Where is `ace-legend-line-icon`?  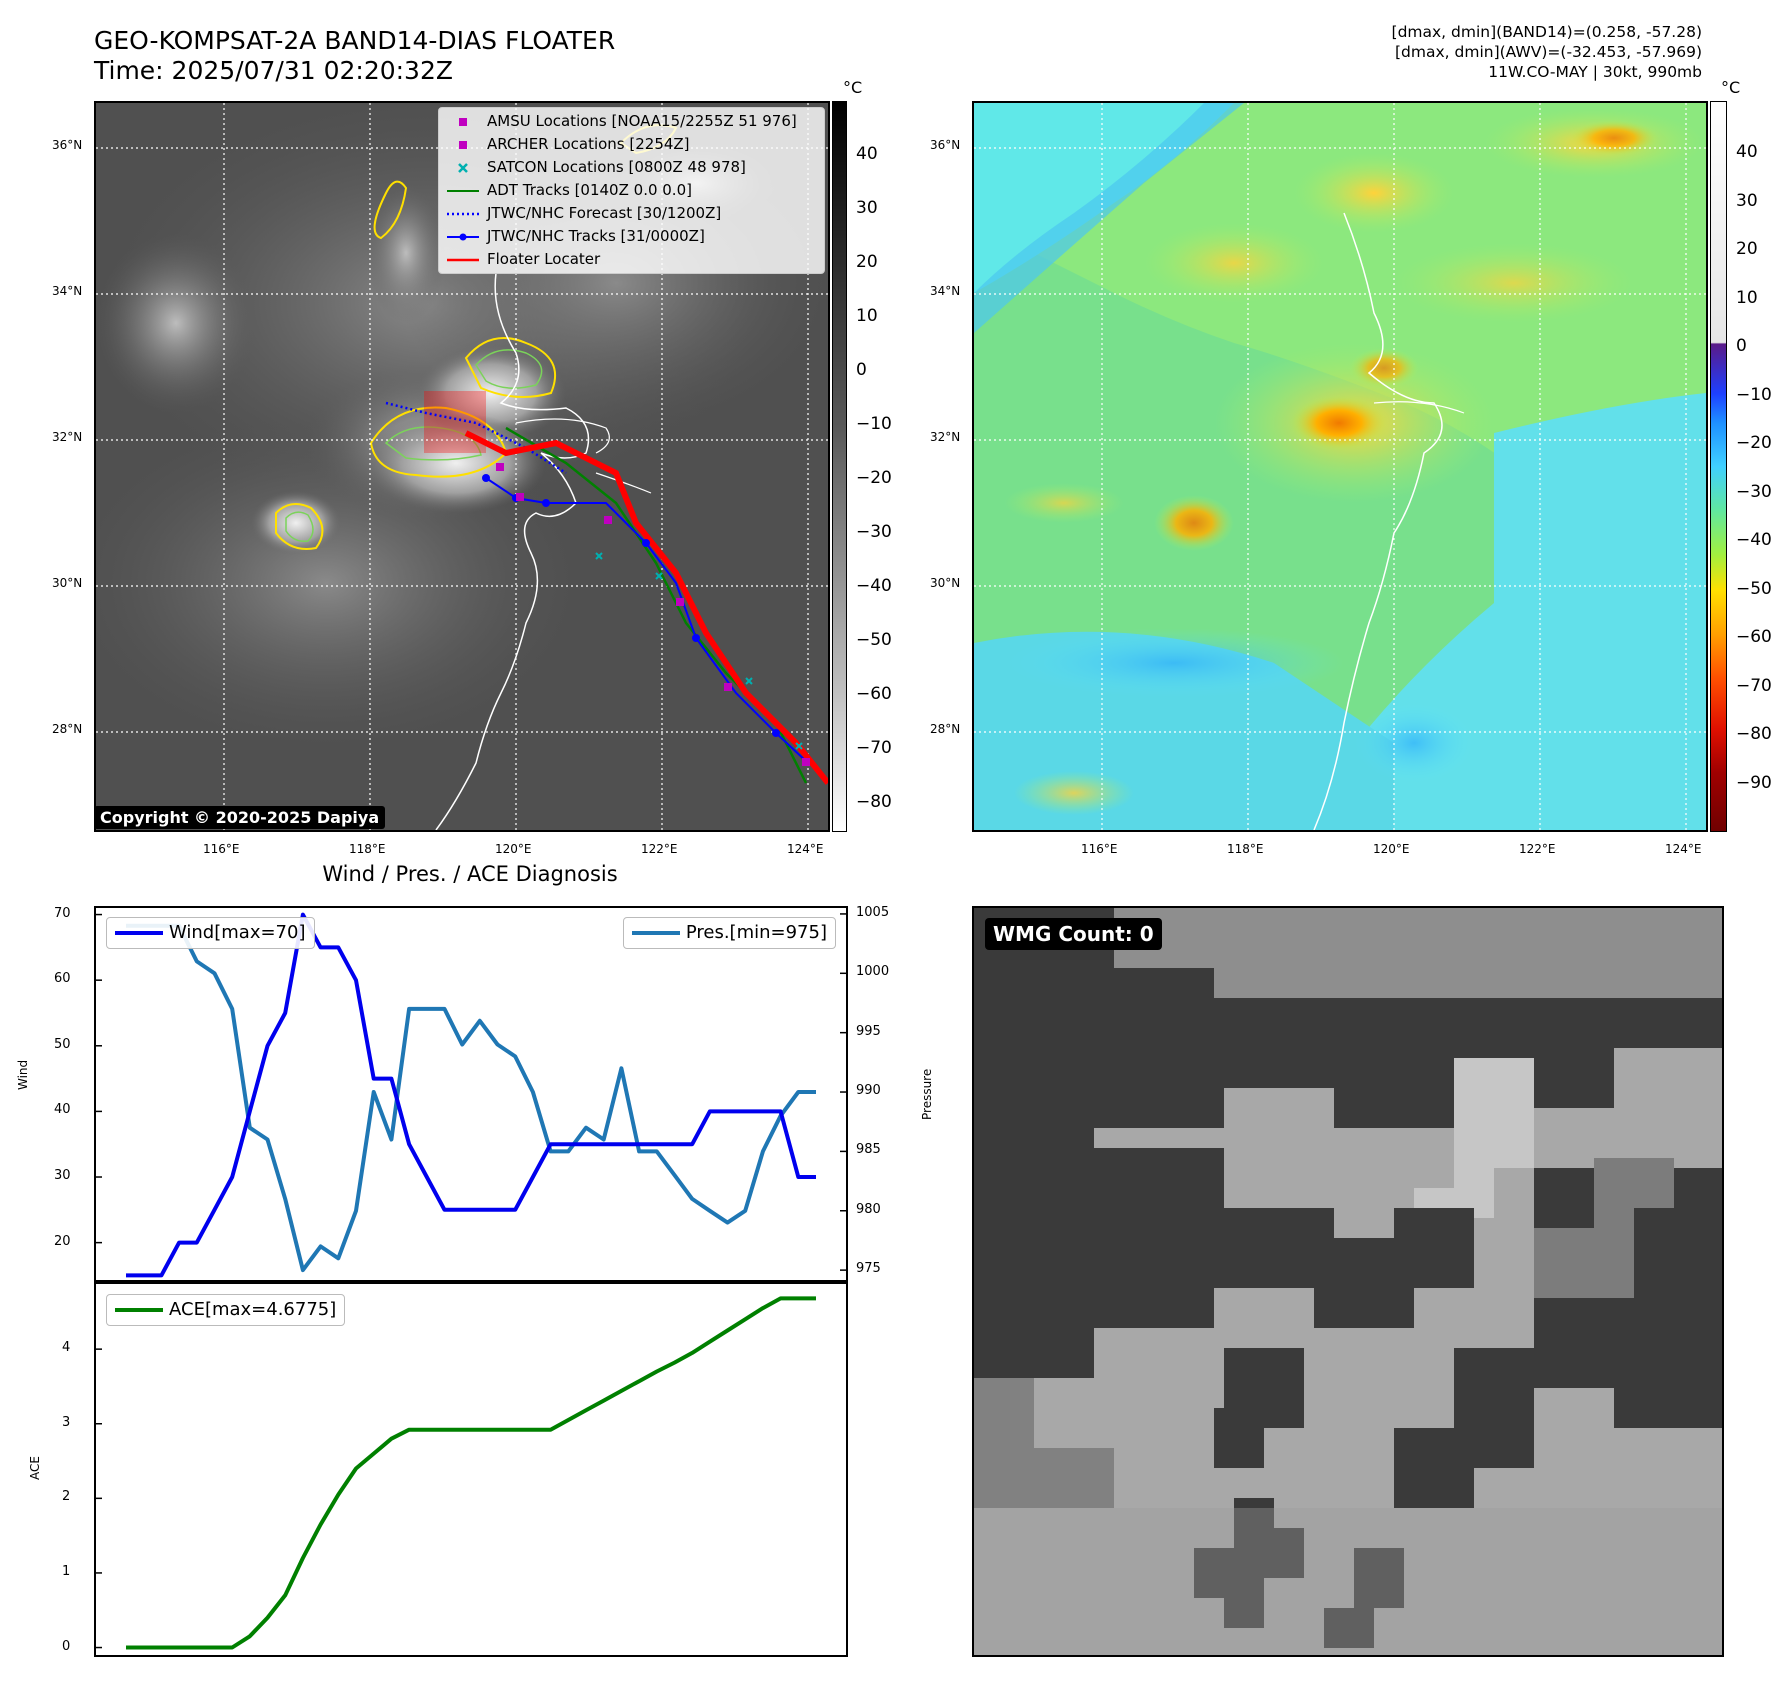 ace-legend-line-icon is located at coordinates (139, 1310).